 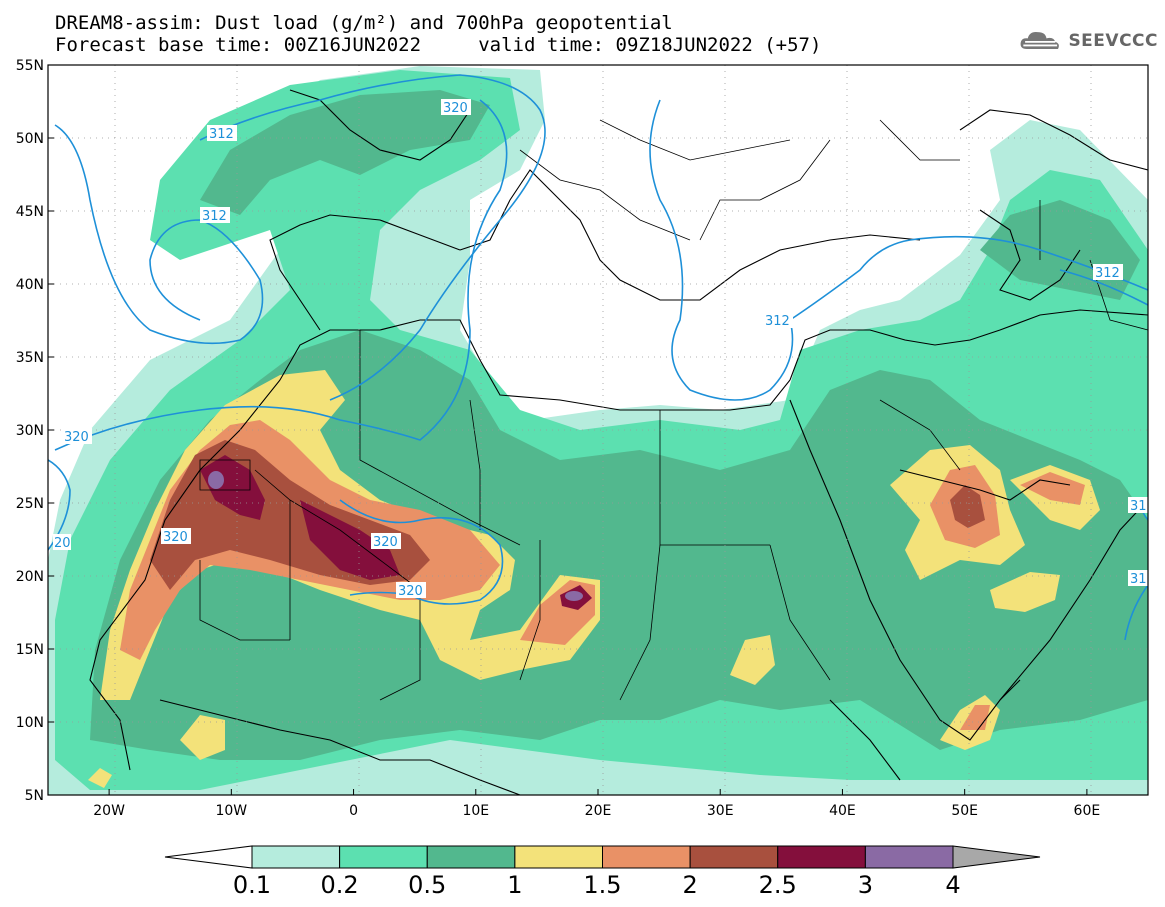 What do you see at coordinates (214, 216) in the screenshot?
I see `contour-label-312-b: 312` at bounding box center [214, 216].